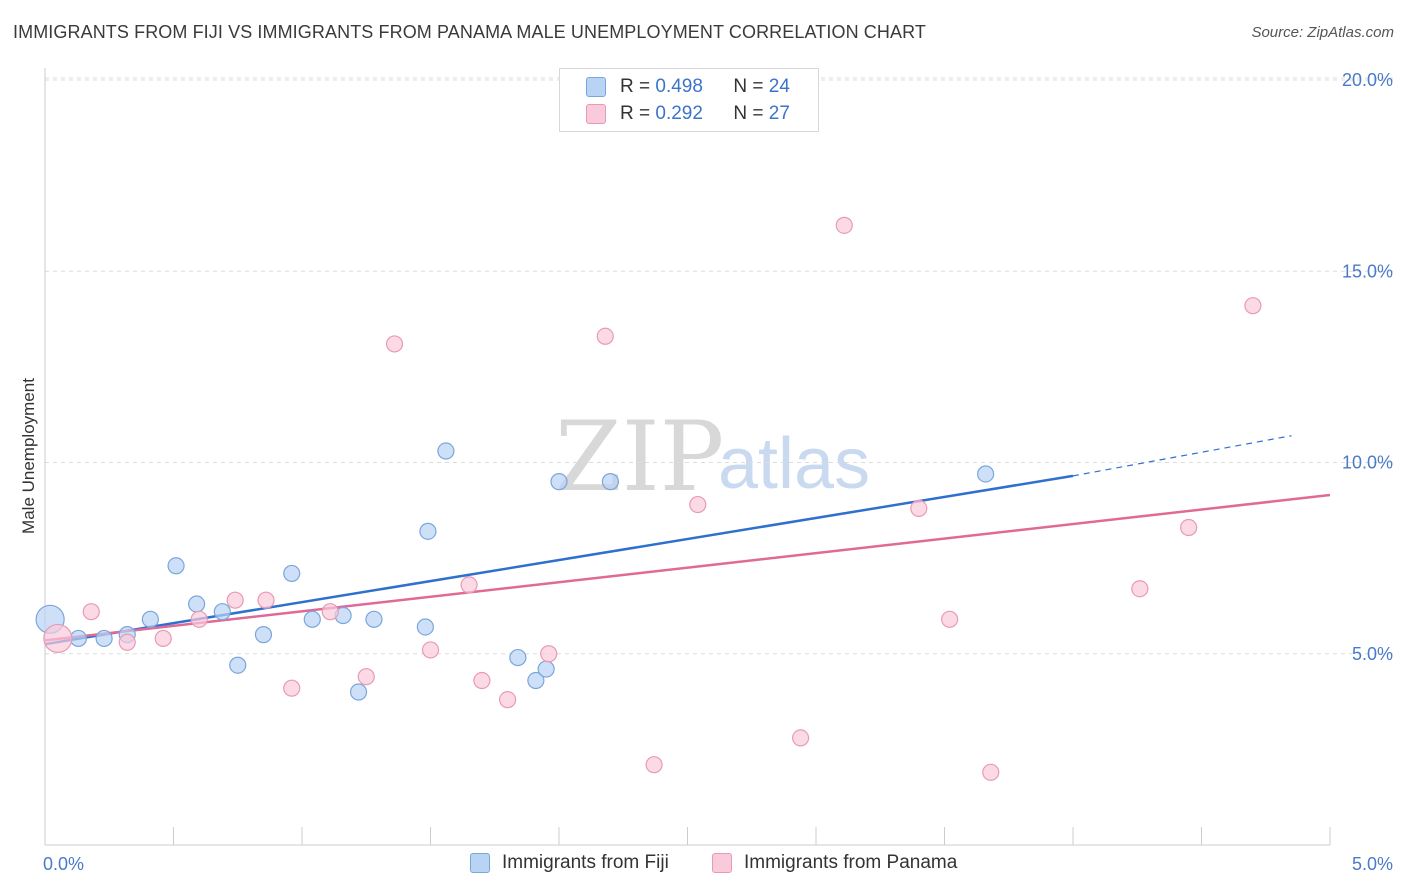  What do you see at coordinates (585, 862) in the screenshot?
I see `bottom-fiji-label: Immigrants from Fiji` at bounding box center [585, 862].